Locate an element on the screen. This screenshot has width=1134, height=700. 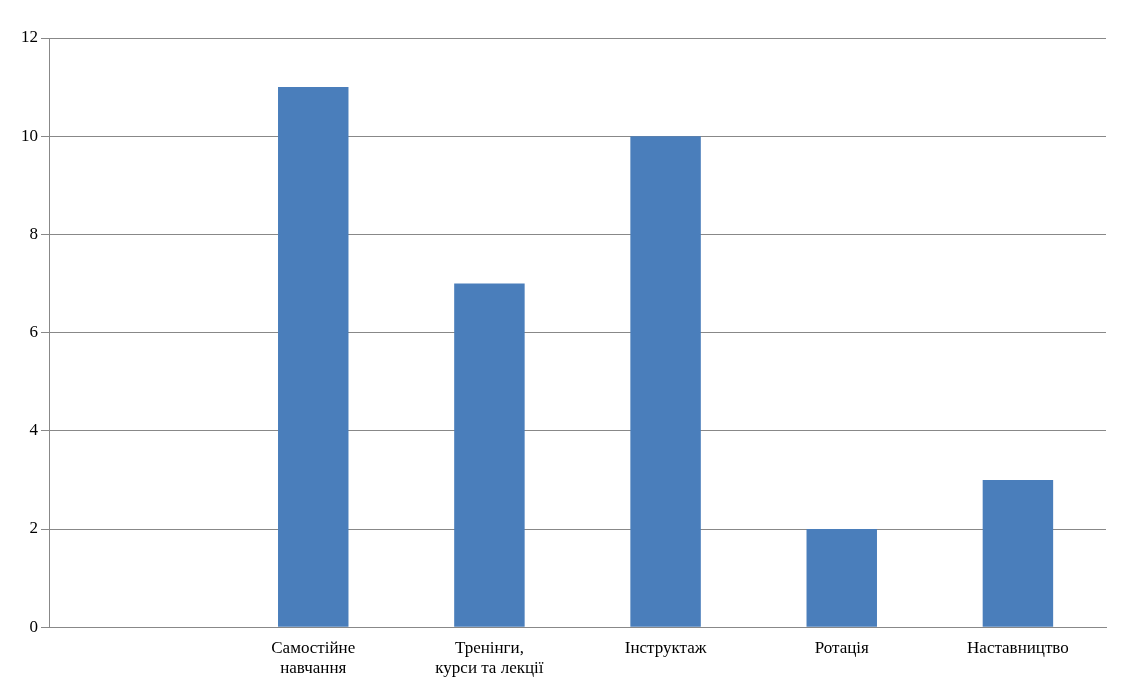
x-tick-label: Самостійне навчання is located at coordinates (313, 657).